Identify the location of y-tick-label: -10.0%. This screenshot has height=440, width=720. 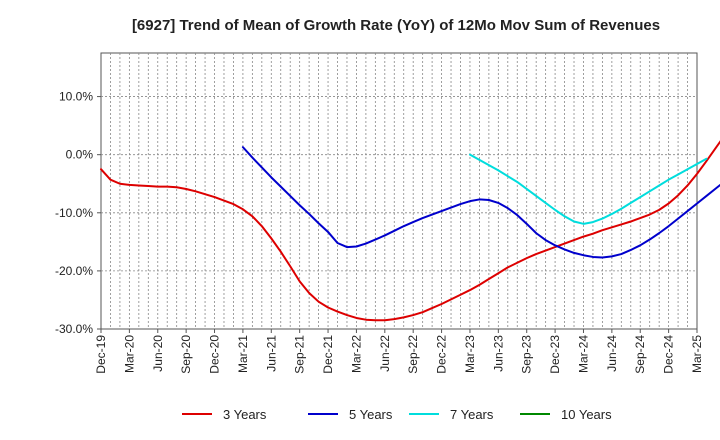
(74, 213).